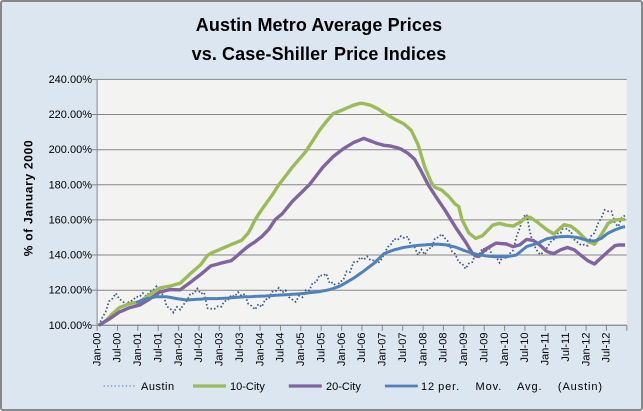 This screenshot has height=411, width=643. I want to click on svg-text: Jan-09, so click(464, 350).